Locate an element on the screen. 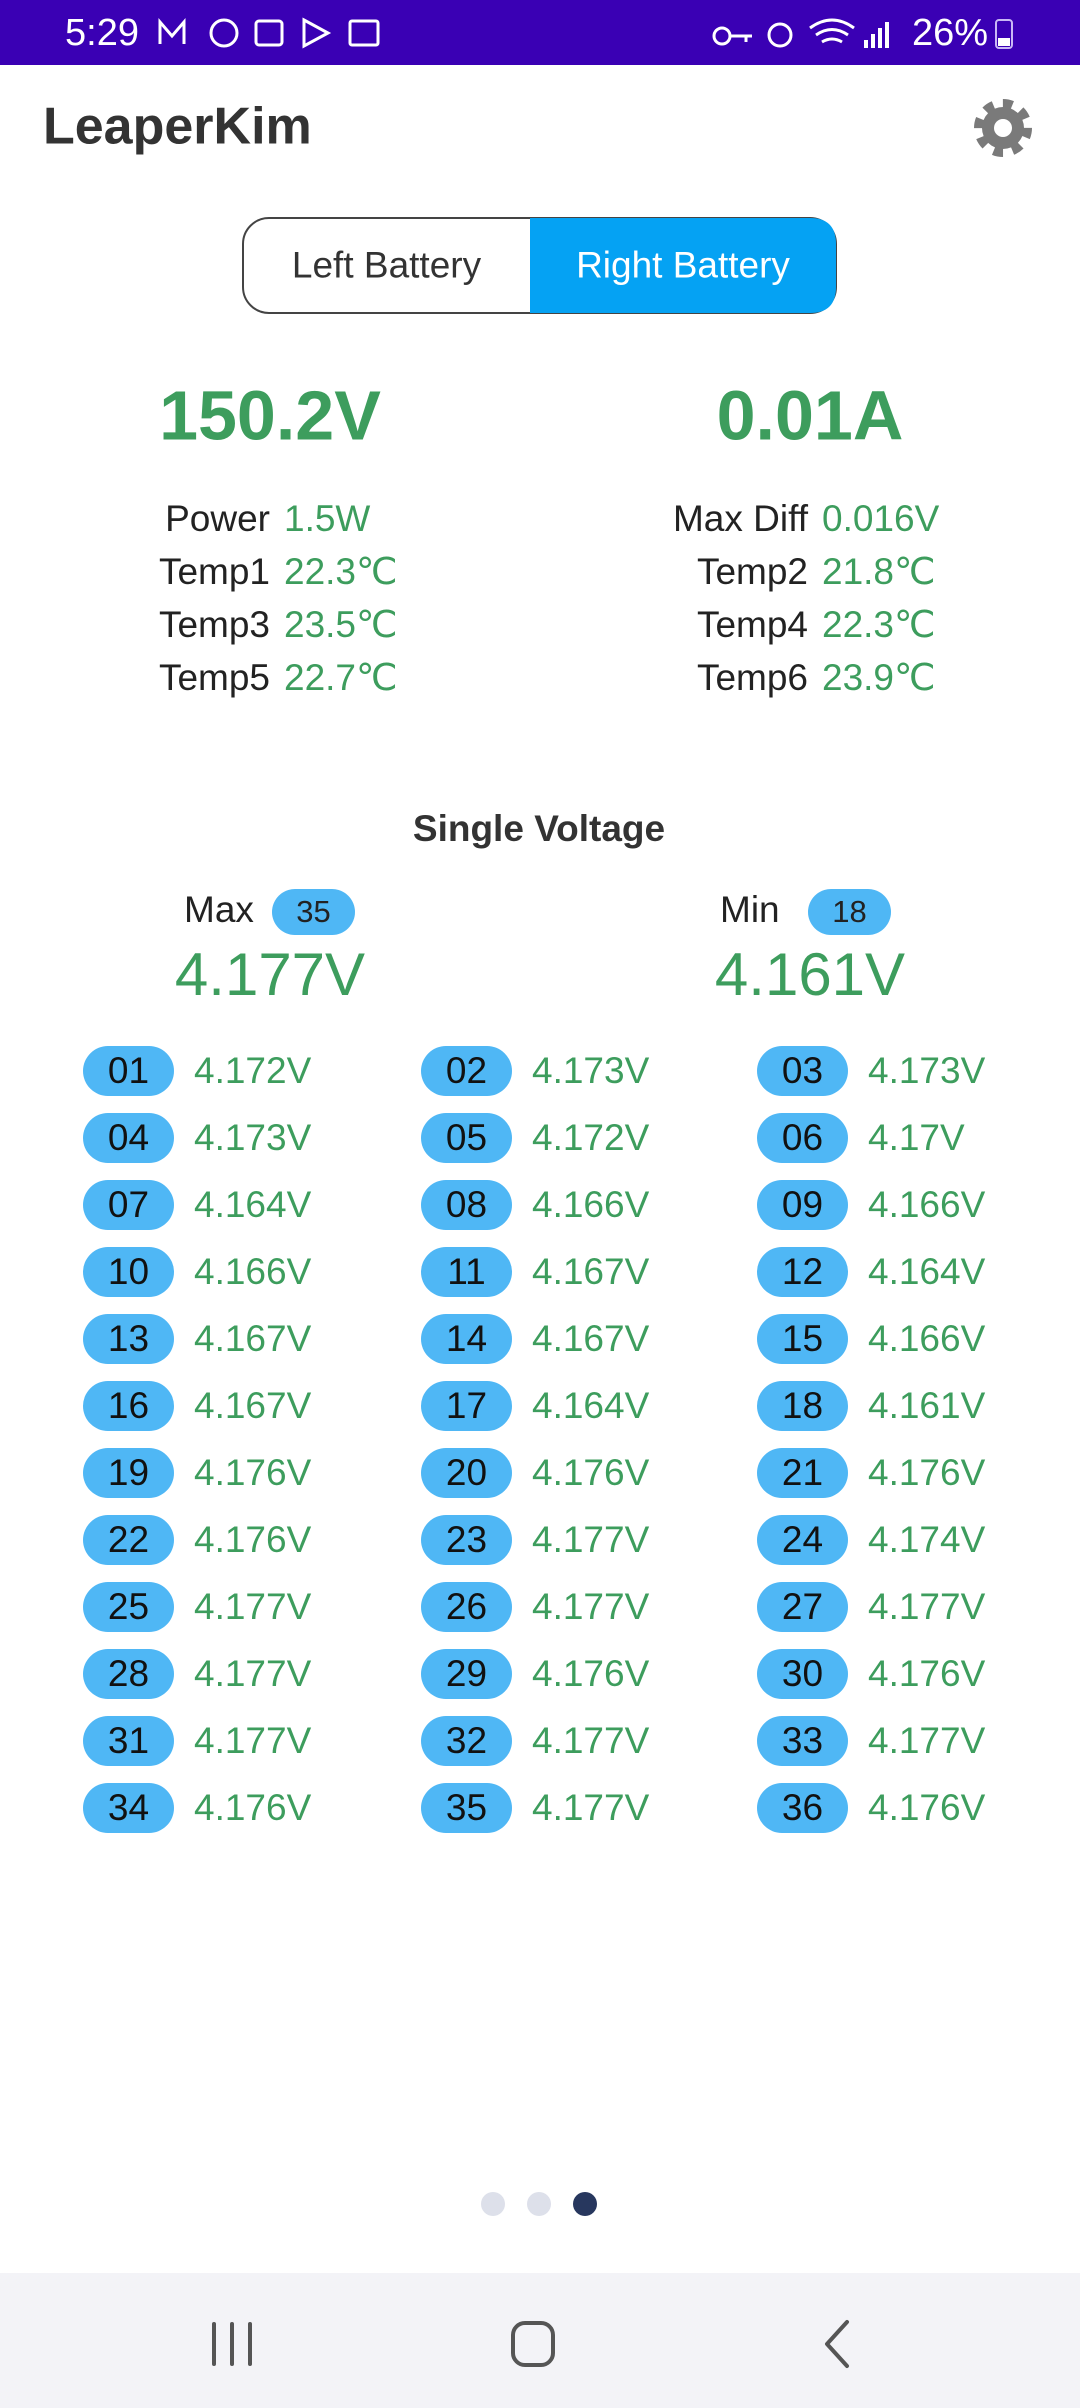 Image resolution: width=1080 pixels, height=2408 pixels. cell-number: 04 is located at coordinates (128, 1137).